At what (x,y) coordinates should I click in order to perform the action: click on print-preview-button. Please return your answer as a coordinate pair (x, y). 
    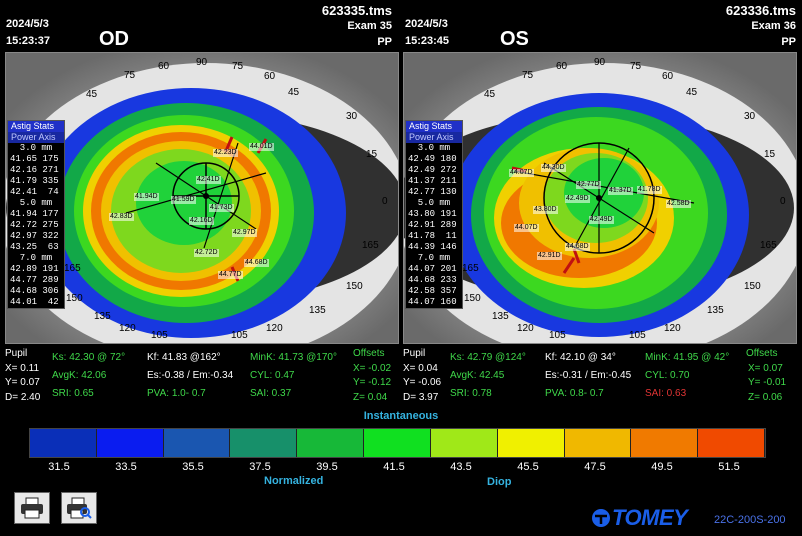
    Looking at the image, I should click on (79, 508).